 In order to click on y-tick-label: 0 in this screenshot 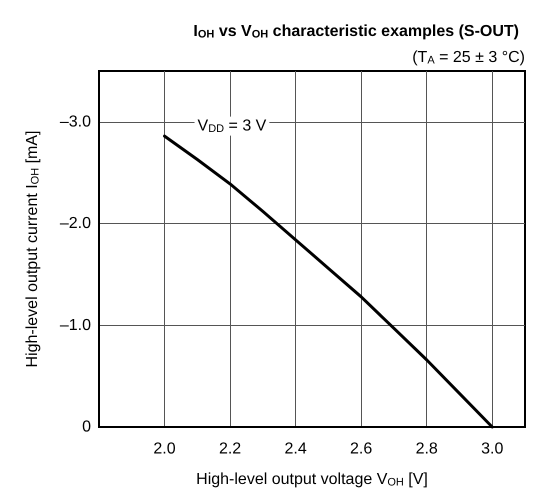, I will do `click(87, 427)`.